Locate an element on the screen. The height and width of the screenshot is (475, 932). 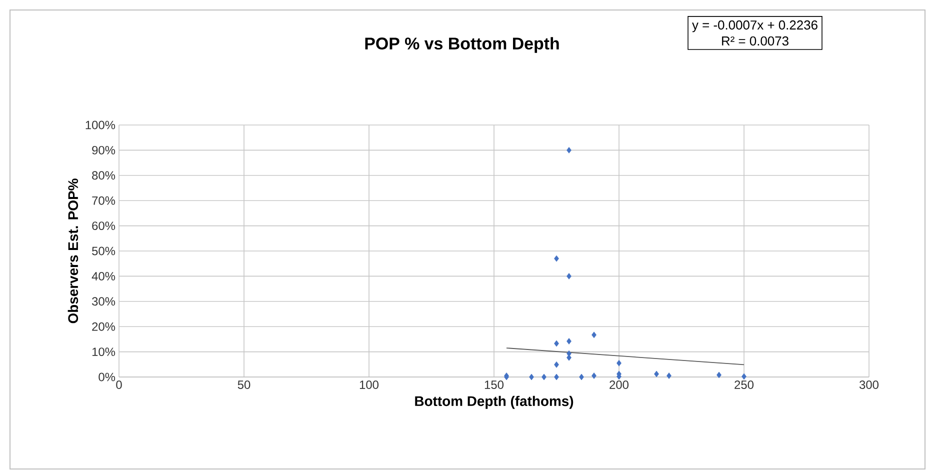
x-tick-label: 150 is located at coordinates (494, 384).